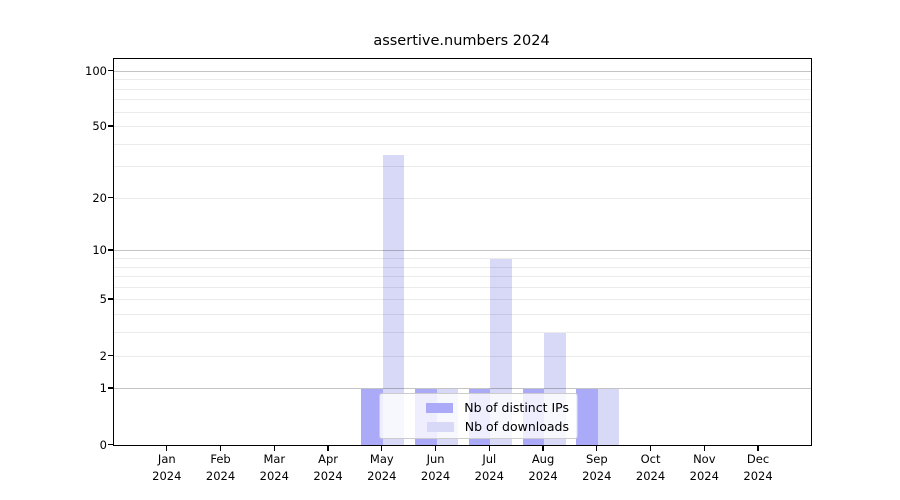  What do you see at coordinates (461, 41) in the screenshot?
I see `chart-title: assertive.numbers 2024` at bounding box center [461, 41].